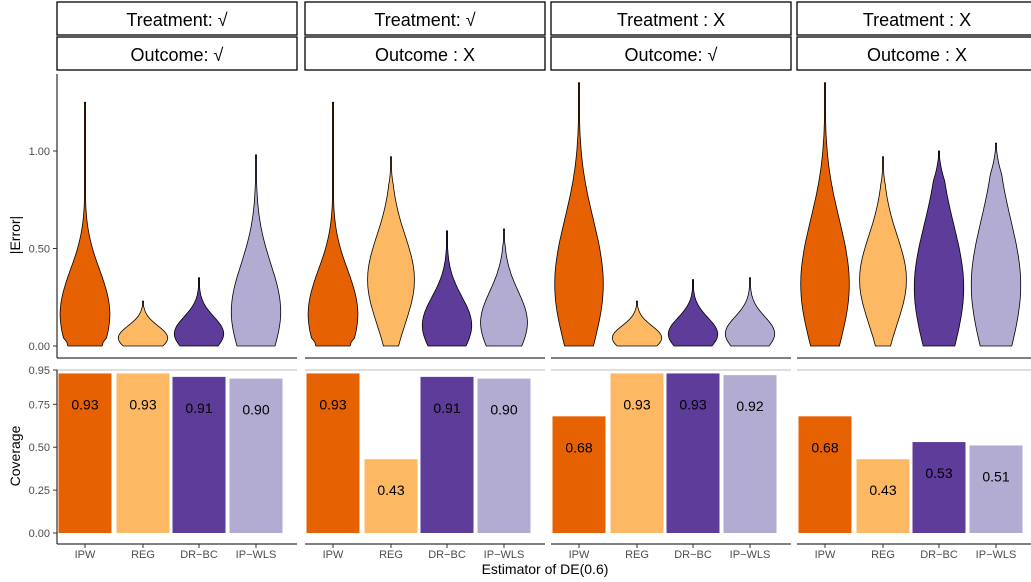 The width and height of the screenshot is (1031, 582). Describe the element at coordinates (39, 250) in the screenshot. I see `y-tick-label-error: 0.50` at that location.